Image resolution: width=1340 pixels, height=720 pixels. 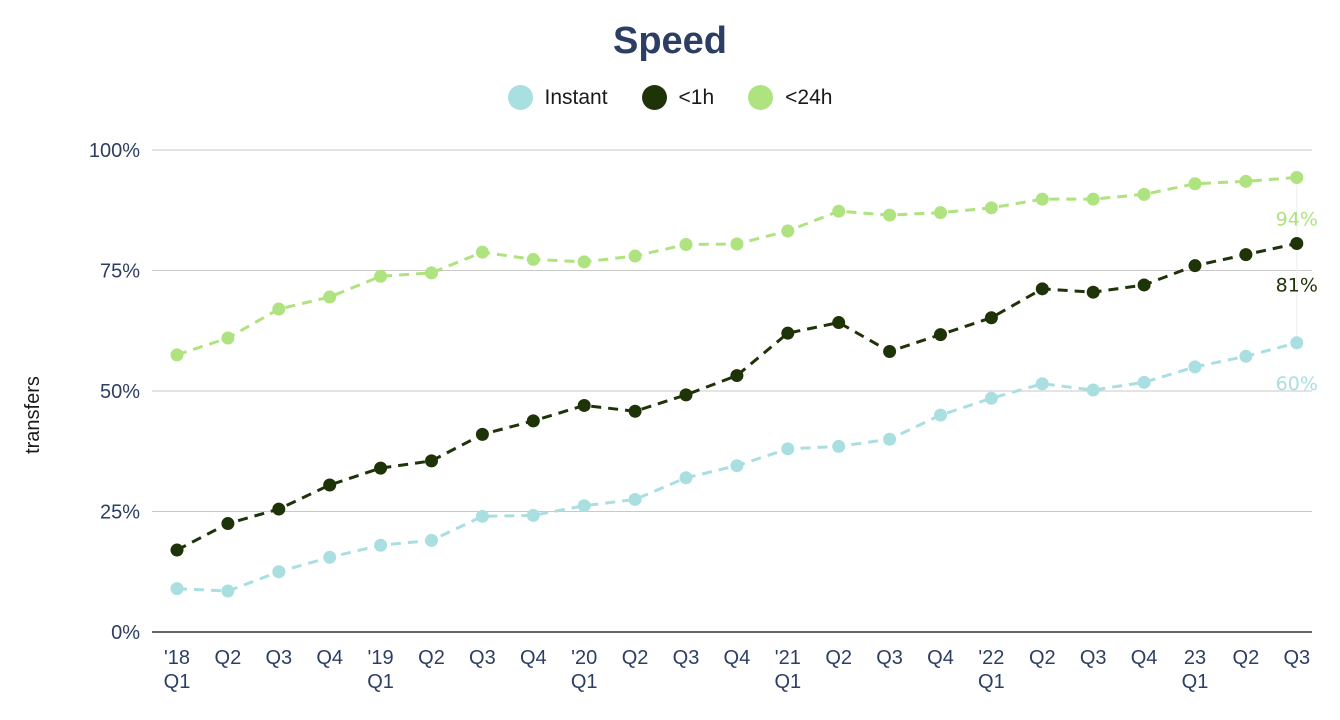 What do you see at coordinates (584, 670) in the screenshot?
I see `x-tick-label: '20 Q1` at bounding box center [584, 670].